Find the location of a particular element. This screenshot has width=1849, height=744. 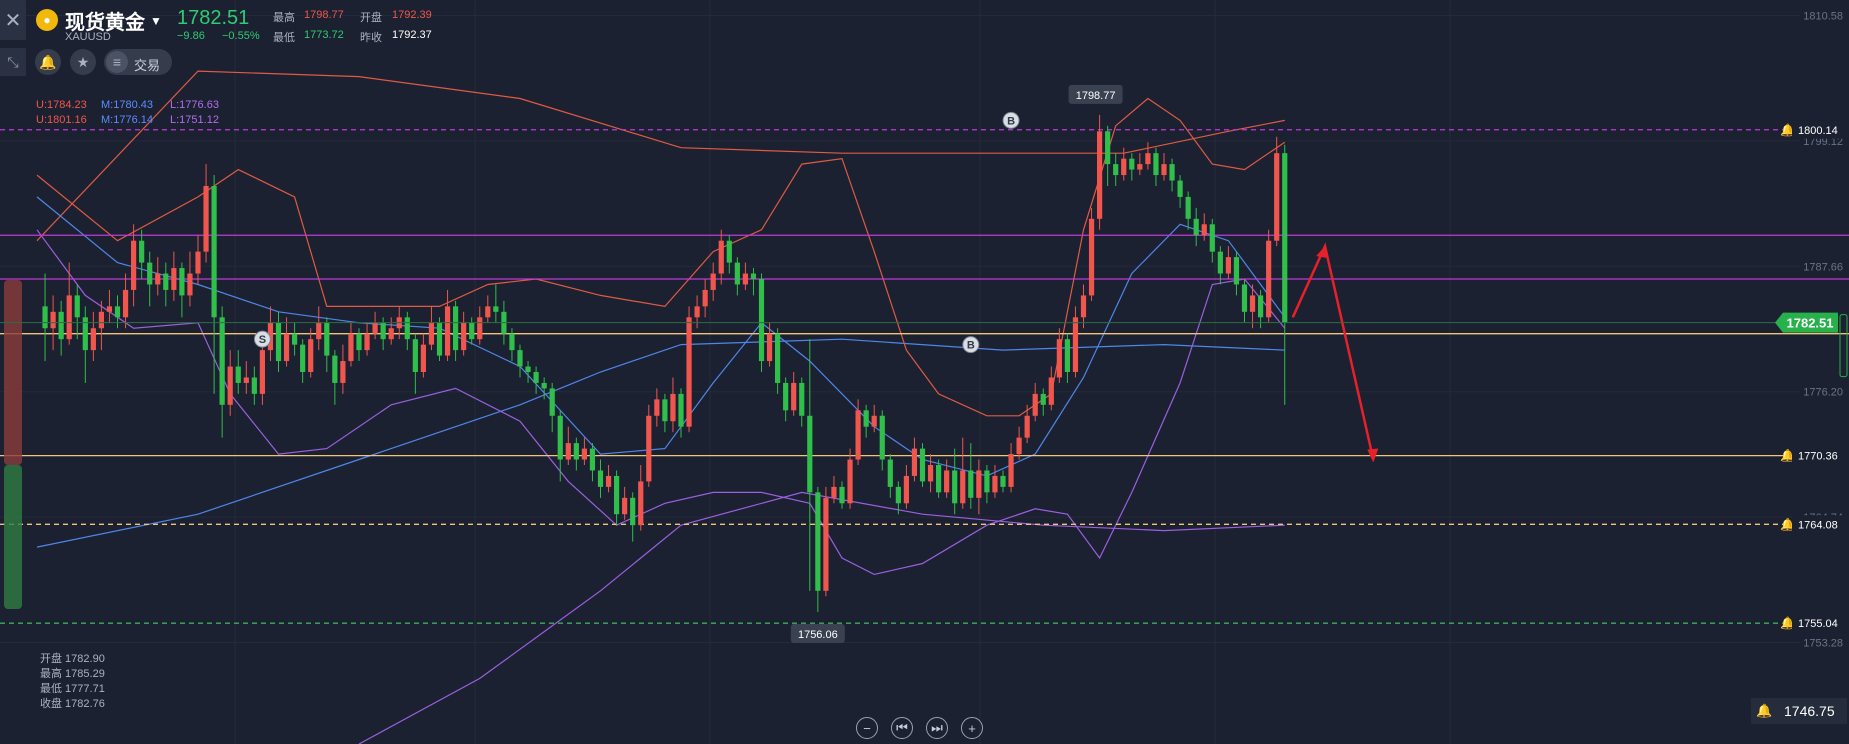

high-value: 1798.77 is located at coordinates (324, 15).